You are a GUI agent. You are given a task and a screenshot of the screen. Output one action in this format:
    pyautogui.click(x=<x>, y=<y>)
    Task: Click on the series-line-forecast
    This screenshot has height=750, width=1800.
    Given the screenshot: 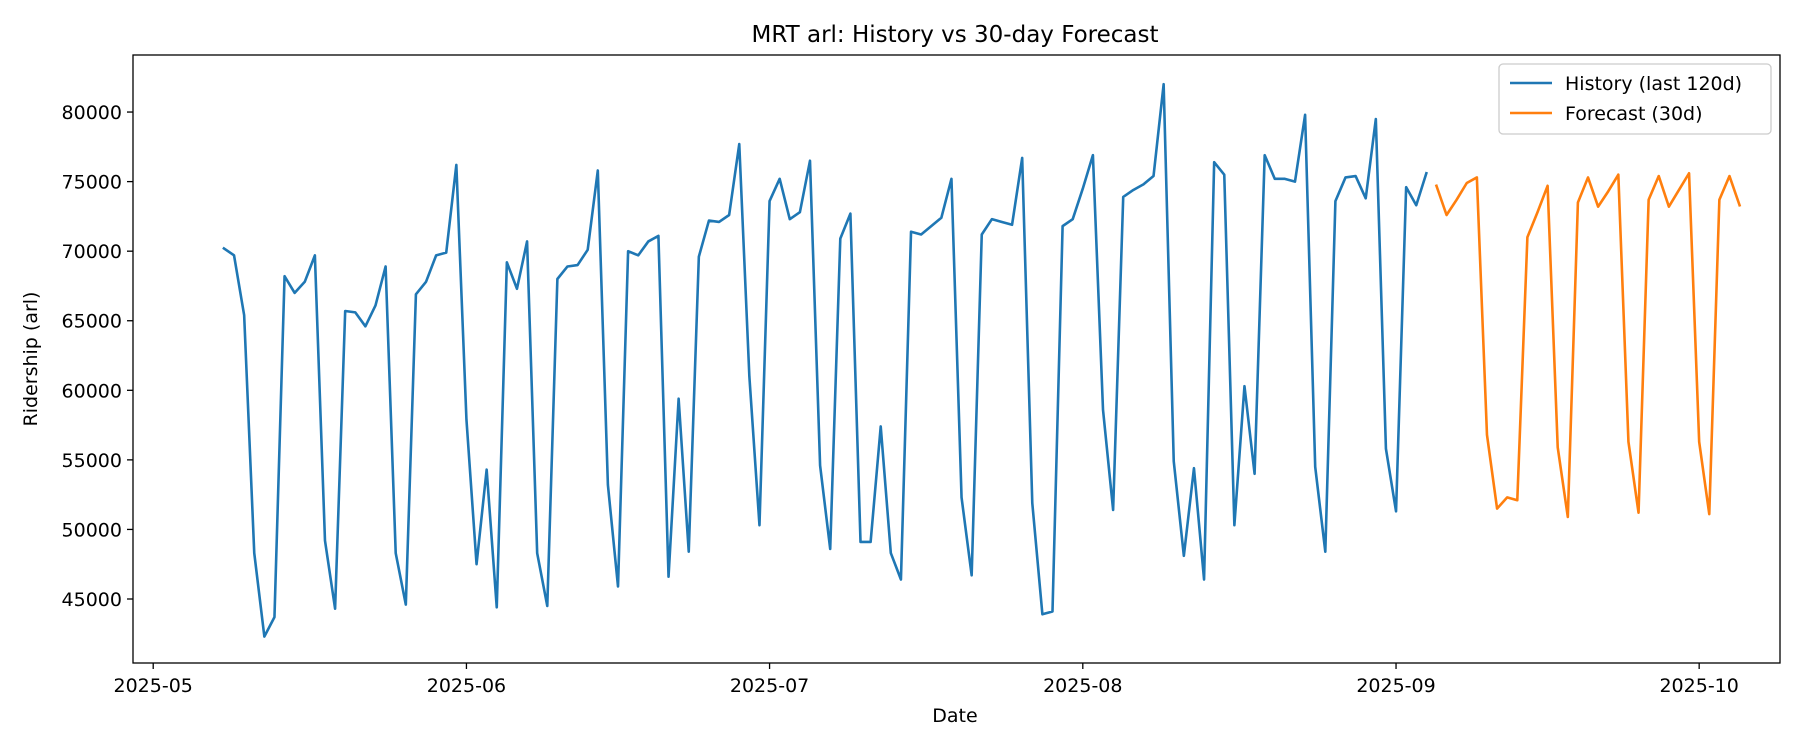 What is the action you would take?
    pyautogui.click(x=1588, y=345)
    